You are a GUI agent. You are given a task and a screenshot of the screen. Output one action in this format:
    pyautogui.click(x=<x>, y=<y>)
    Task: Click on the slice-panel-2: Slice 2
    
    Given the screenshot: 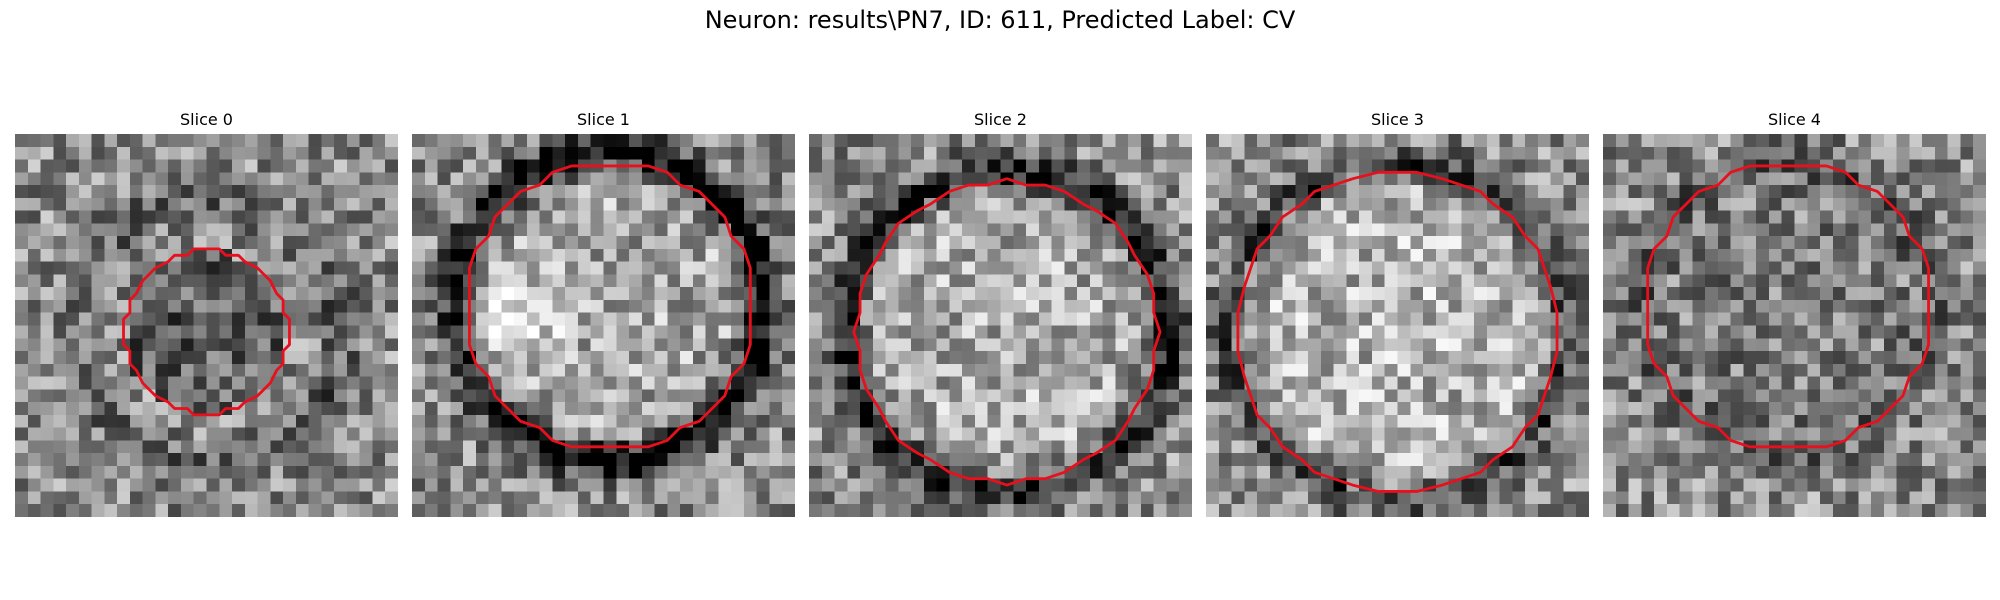 What is the action you would take?
    pyautogui.click(x=1000, y=315)
    